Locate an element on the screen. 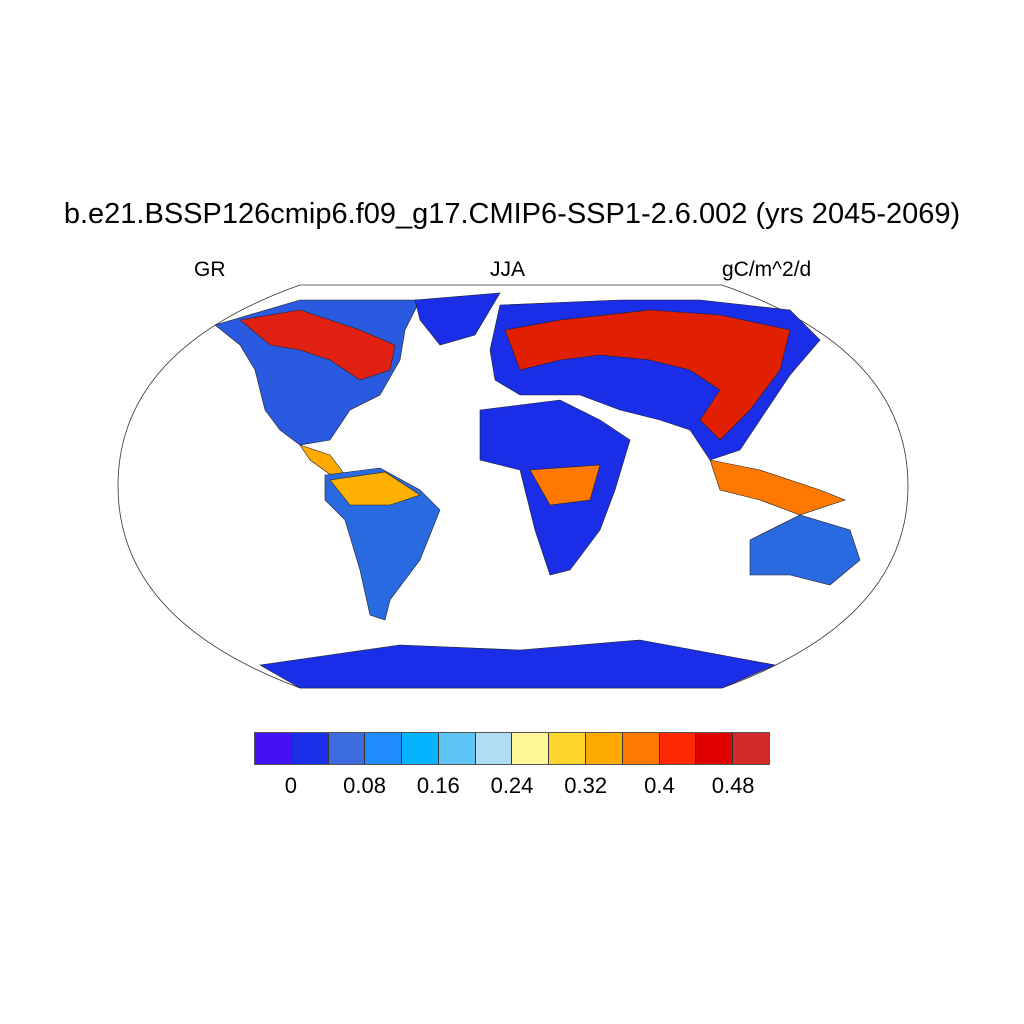  units-label: gC/m^2/d is located at coordinates (767, 269).